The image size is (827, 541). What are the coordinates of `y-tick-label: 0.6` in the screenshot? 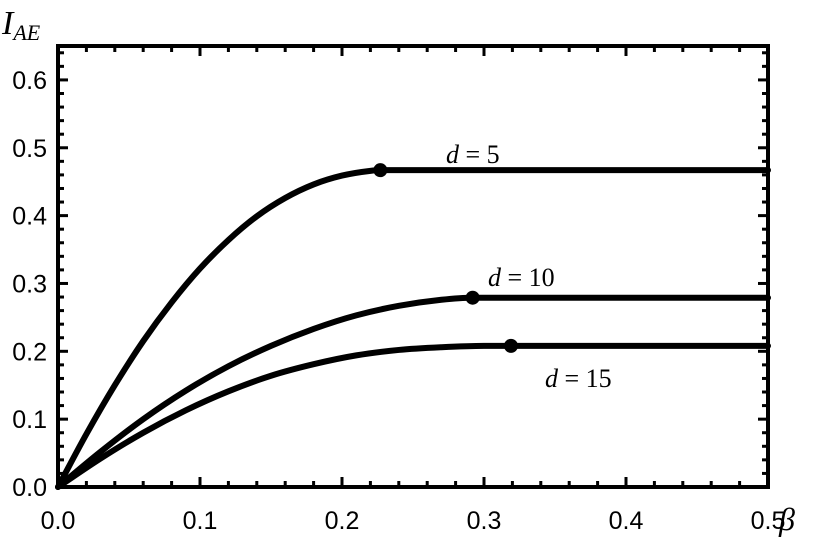 It's located at (29, 81).